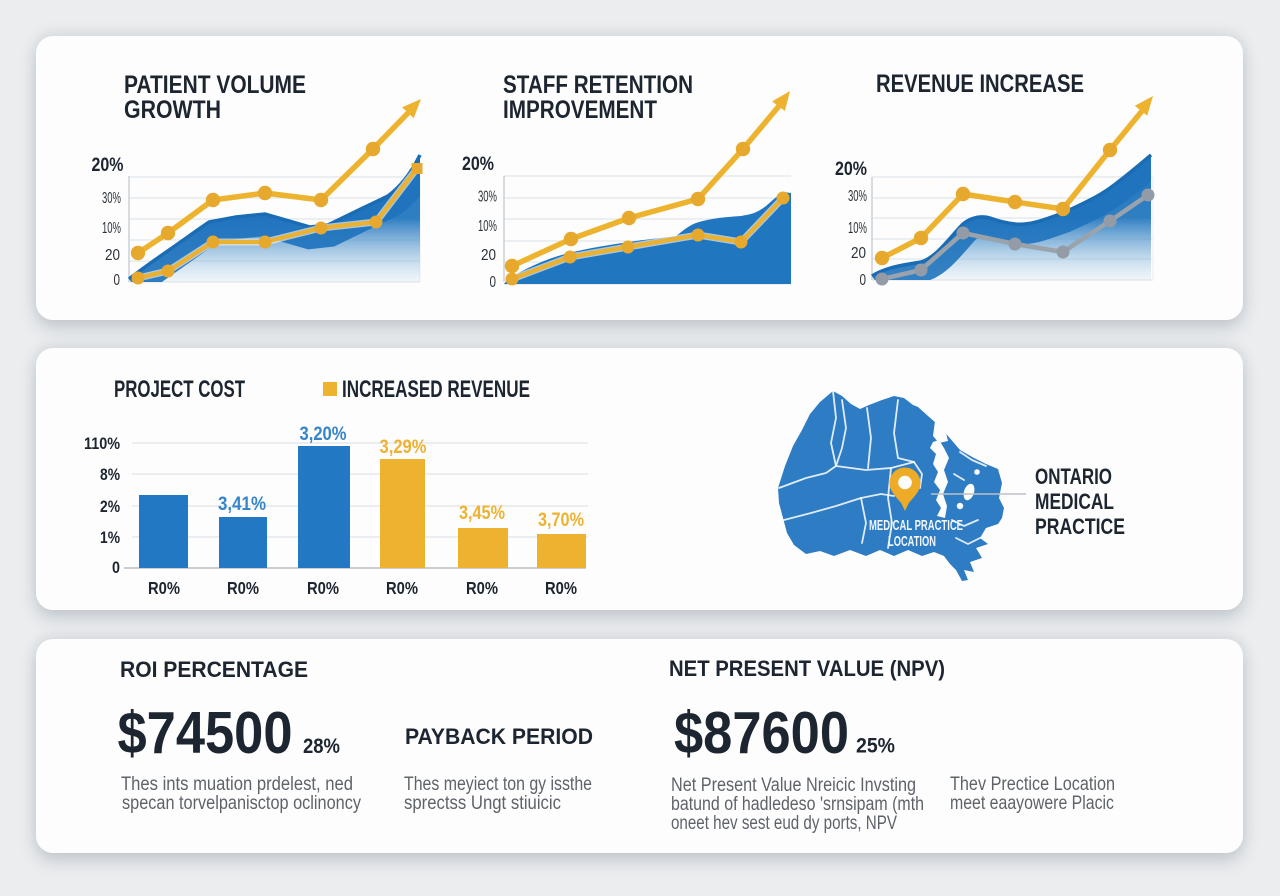  I want to click on svg-text: Thes meyiect ton gy issthe, so click(498, 784).